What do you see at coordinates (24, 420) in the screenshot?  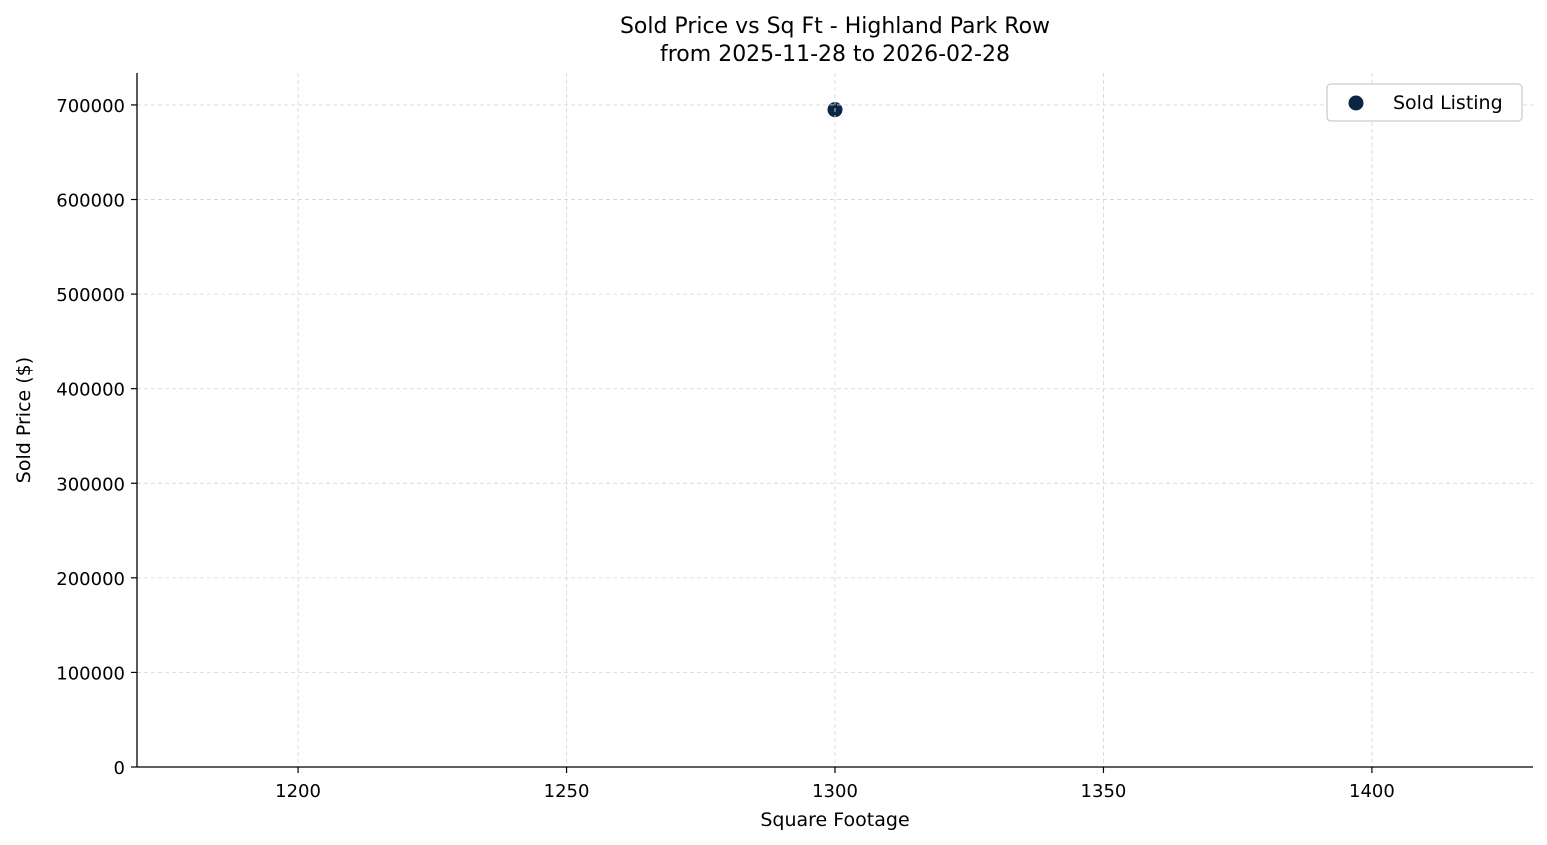 I see `y-axis-label: Sold Price ($)` at bounding box center [24, 420].